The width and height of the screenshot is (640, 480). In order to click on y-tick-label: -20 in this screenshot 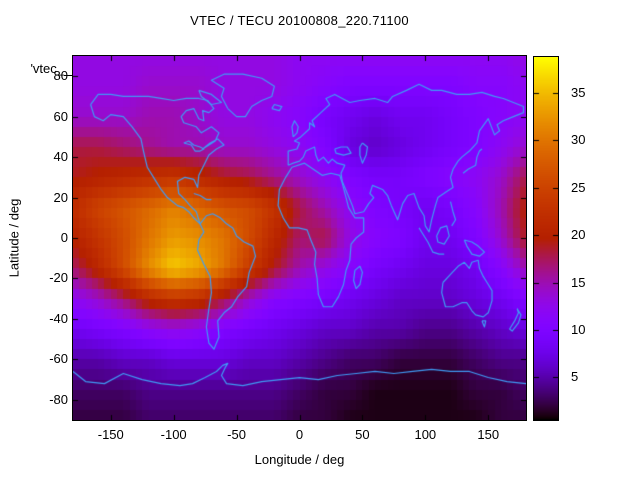, I will do `click(58, 278)`.